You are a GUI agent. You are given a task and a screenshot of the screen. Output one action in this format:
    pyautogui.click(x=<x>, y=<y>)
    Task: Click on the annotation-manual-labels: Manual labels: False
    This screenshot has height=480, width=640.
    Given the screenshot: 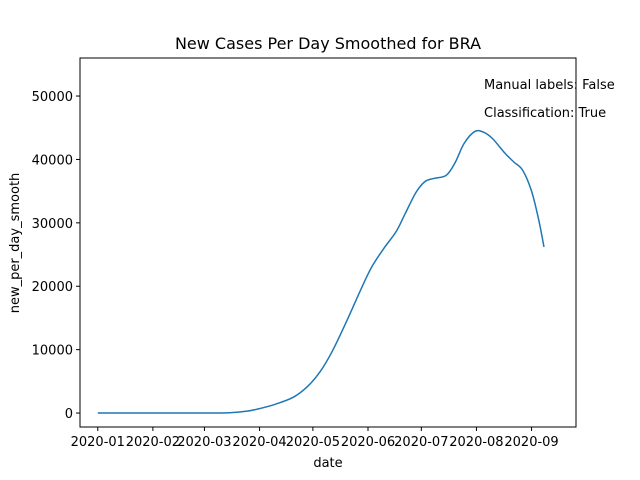 What is the action you would take?
    pyautogui.click(x=549, y=85)
    